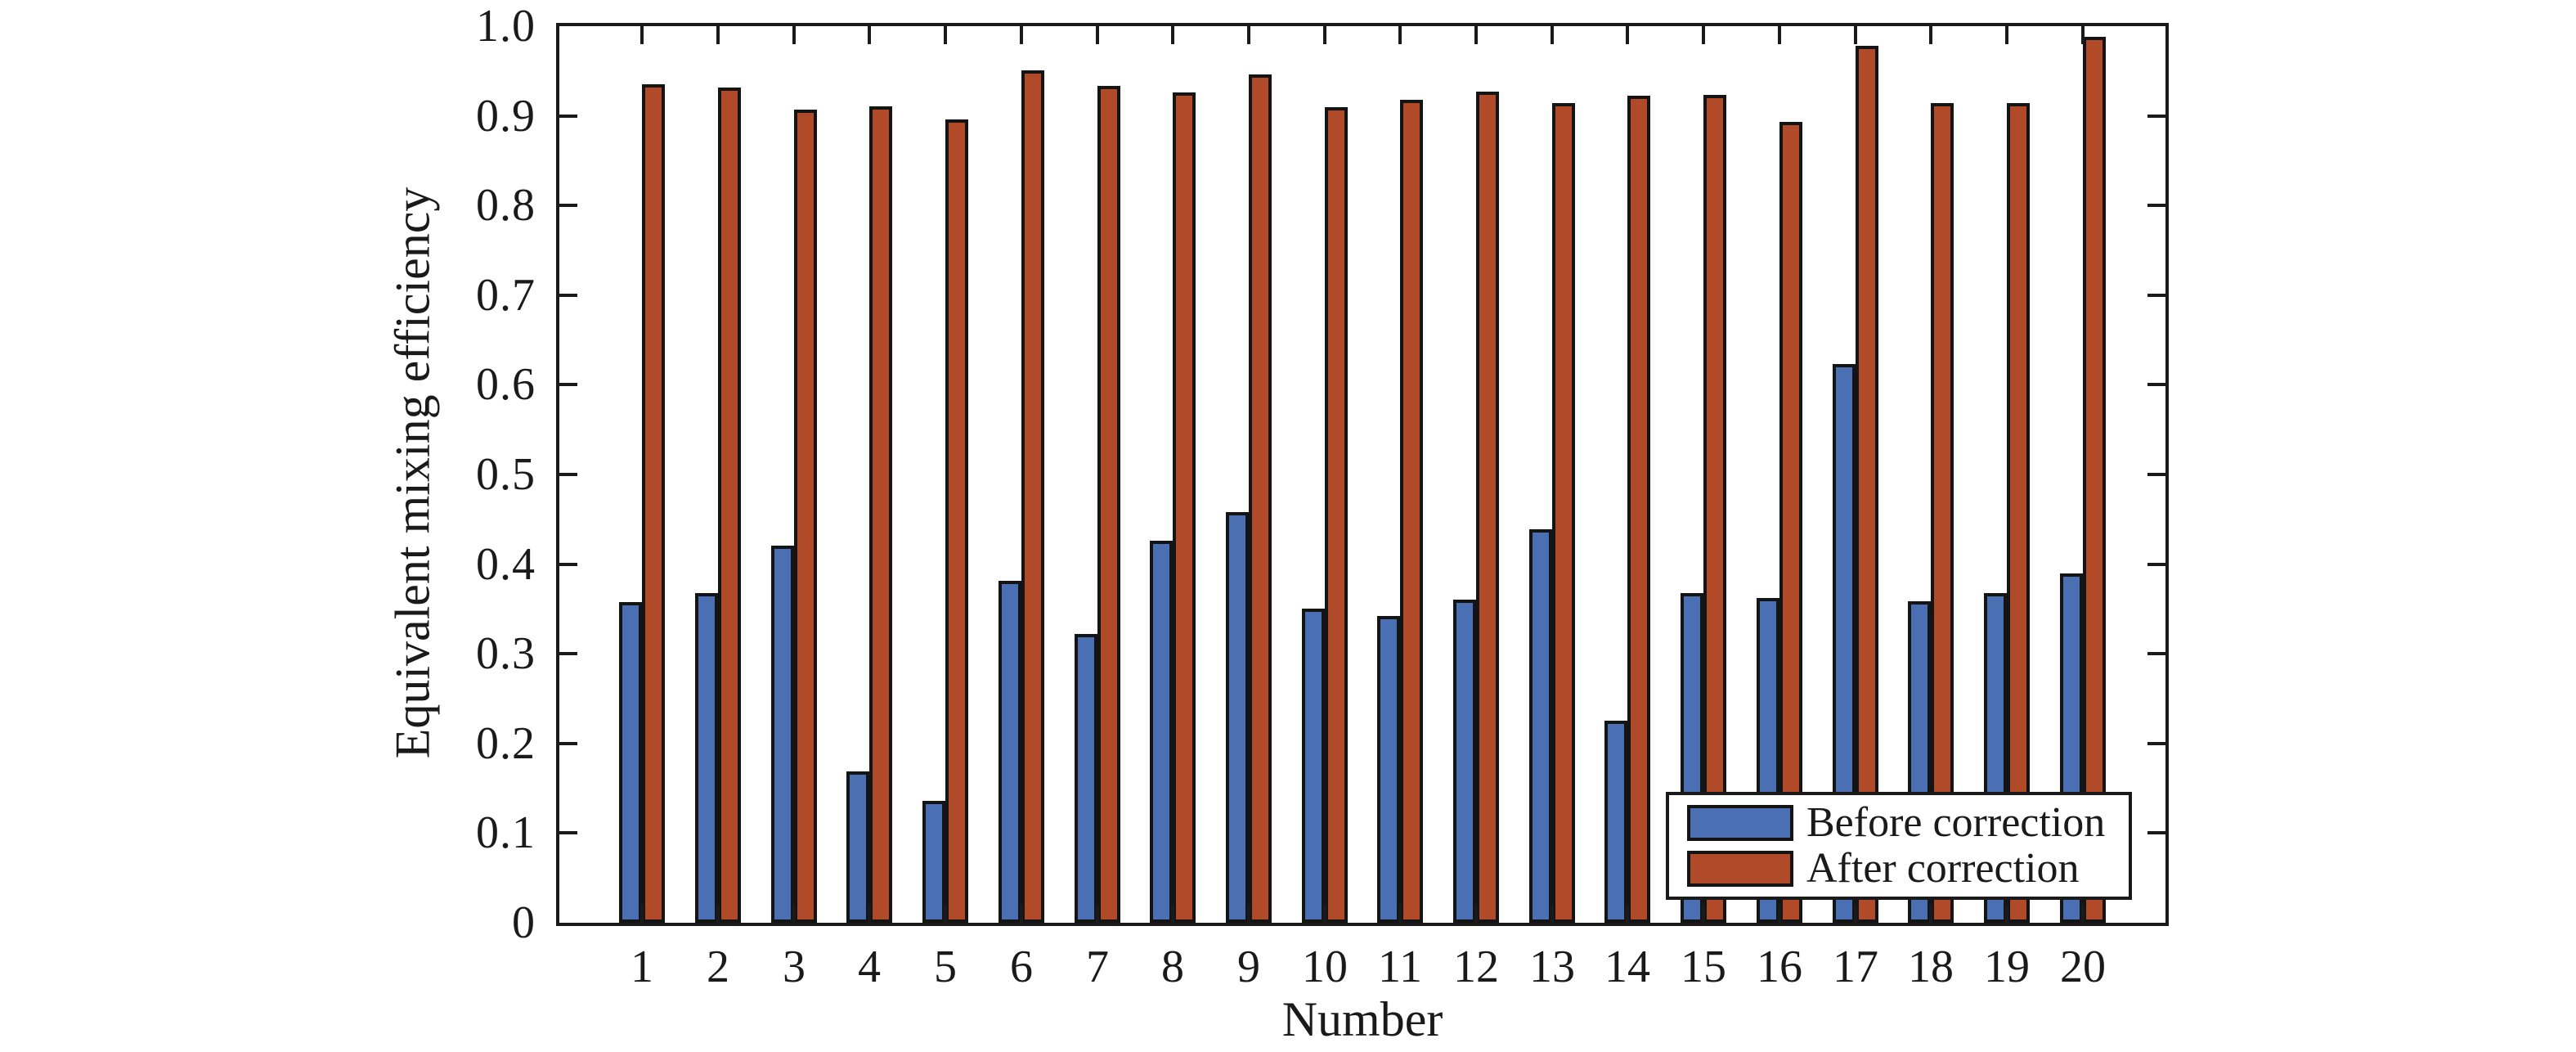 The height and width of the screenshot is (1052, 2576). I want to click on y-tick-left-0.9, so click(568, 116).